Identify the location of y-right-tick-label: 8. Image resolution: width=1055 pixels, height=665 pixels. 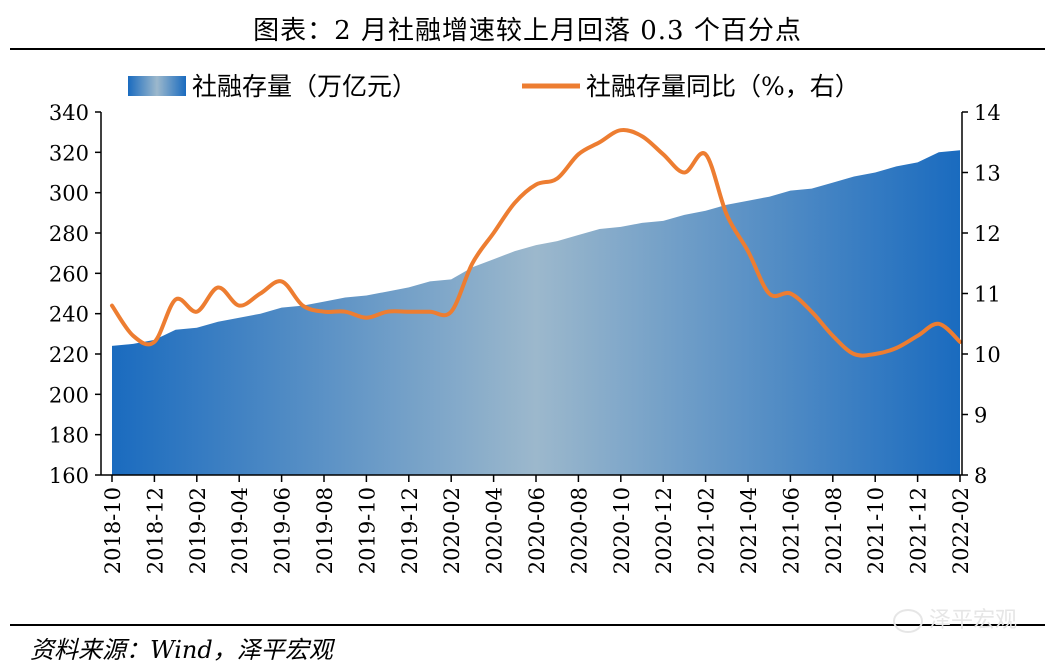
(980, 476).